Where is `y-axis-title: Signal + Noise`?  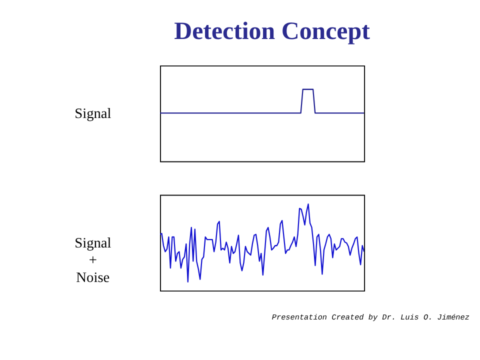
y-axis-title: Signal + Noise is located at coordinates (93, 260).